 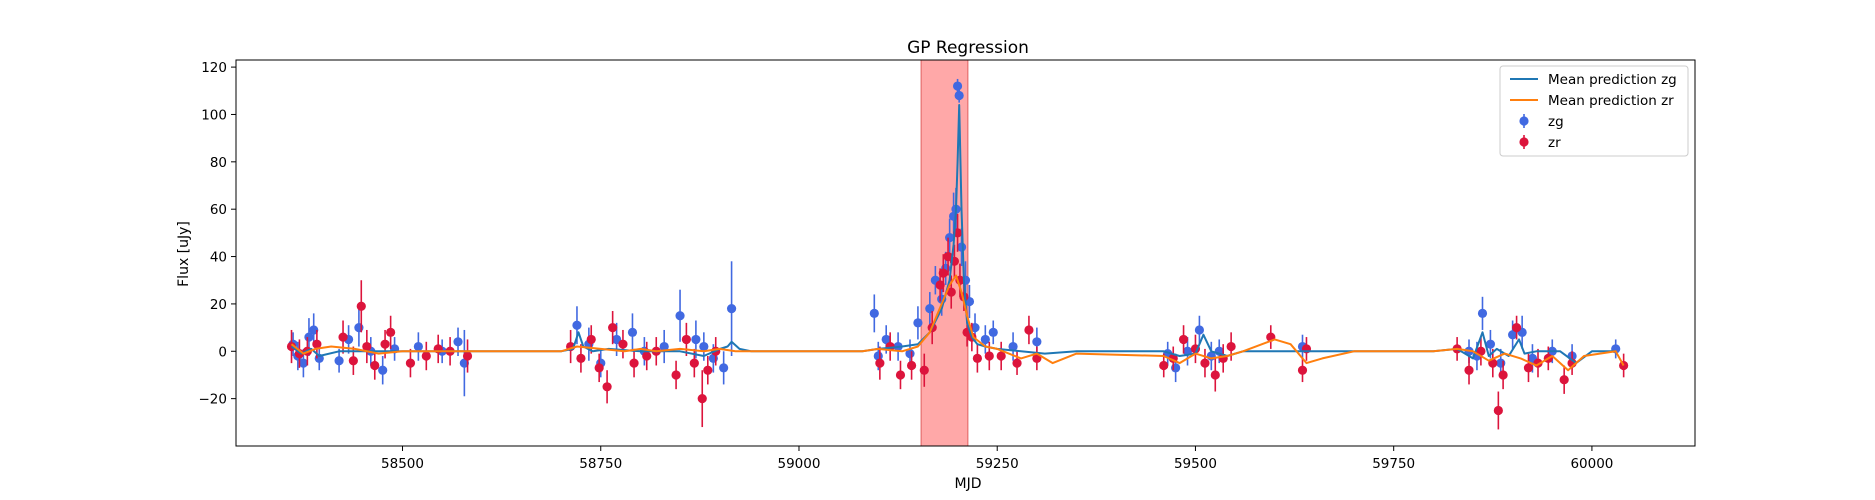 I want to click on x-tick-label: 60000, so click(x=1591, y=464).